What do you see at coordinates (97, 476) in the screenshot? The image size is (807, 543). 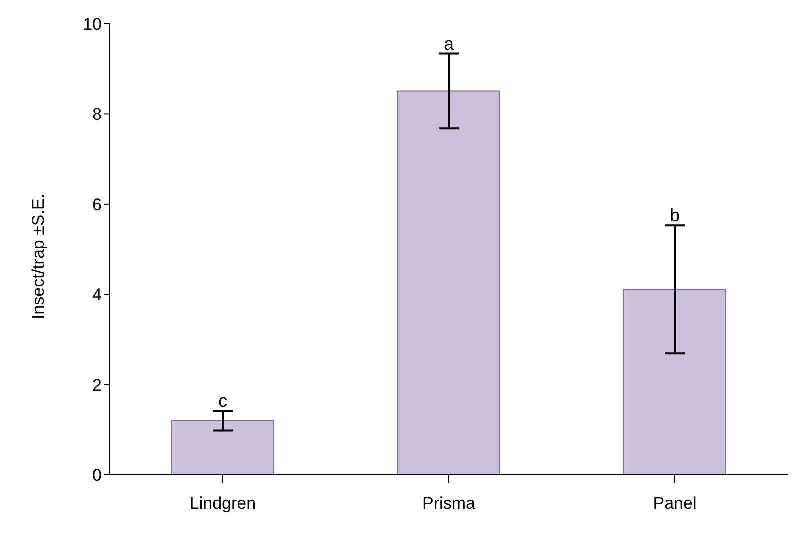 I see `y-tick-label: 0` at bounding box center [97, 476].